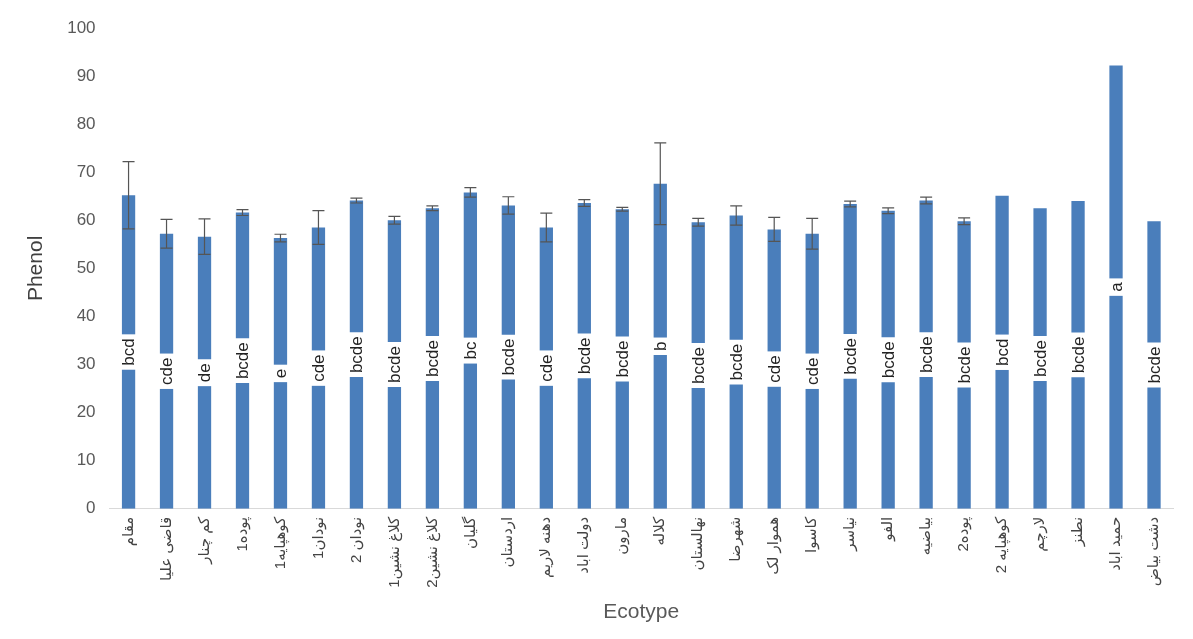 The width and height of the screenshot is (1193, 639). I want to click on x-tick-label: مقام, so click(127, 531).